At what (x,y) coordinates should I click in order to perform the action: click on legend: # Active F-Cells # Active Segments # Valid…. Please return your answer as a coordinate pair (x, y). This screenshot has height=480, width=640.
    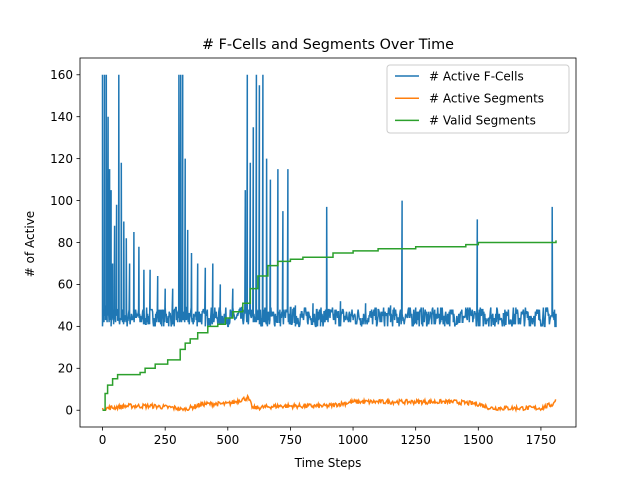
    Looking at the image, I should click on (478, 99).